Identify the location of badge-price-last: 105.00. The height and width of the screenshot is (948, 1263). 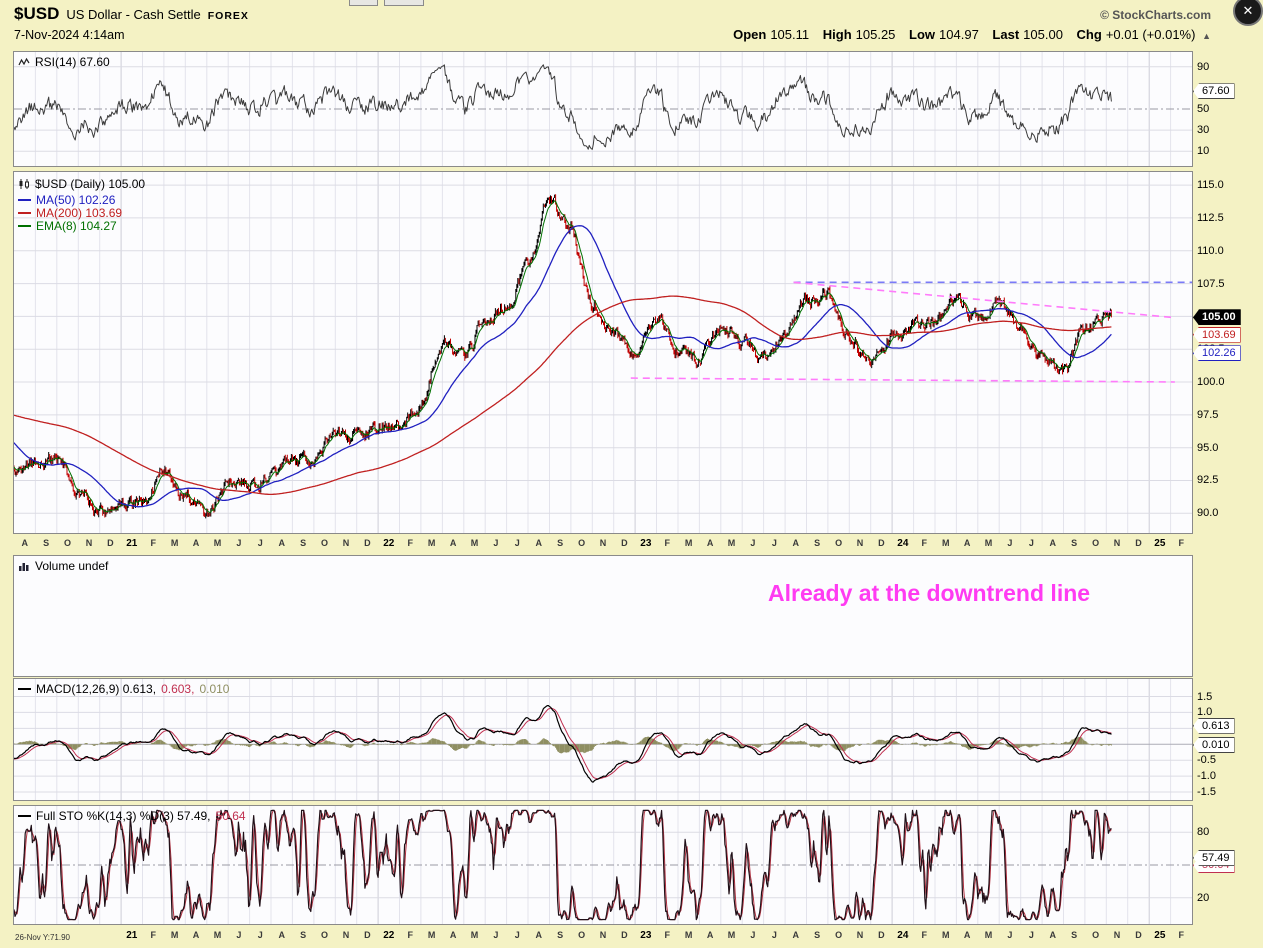
(1217, 317).